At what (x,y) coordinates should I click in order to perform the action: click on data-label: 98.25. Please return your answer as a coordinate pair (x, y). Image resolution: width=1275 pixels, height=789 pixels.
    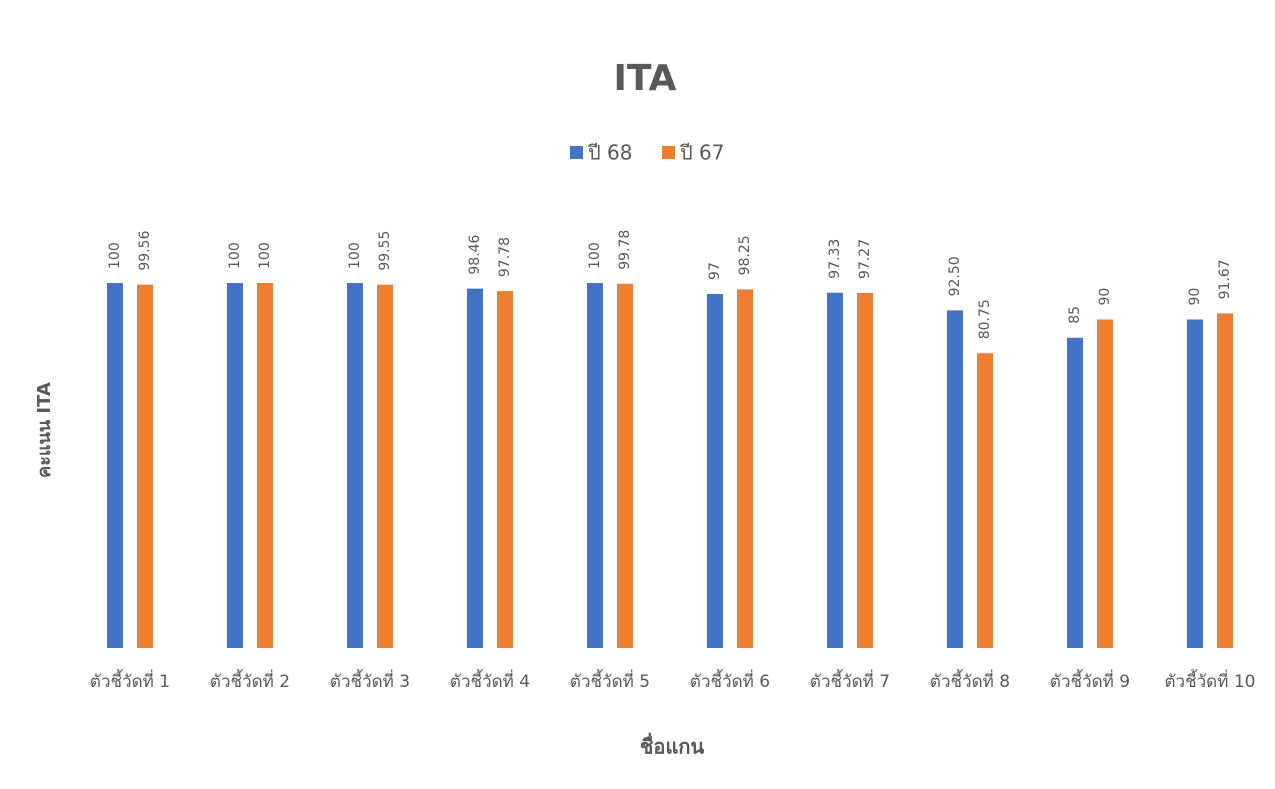
    Looking at the image, I should click on (745, 255).